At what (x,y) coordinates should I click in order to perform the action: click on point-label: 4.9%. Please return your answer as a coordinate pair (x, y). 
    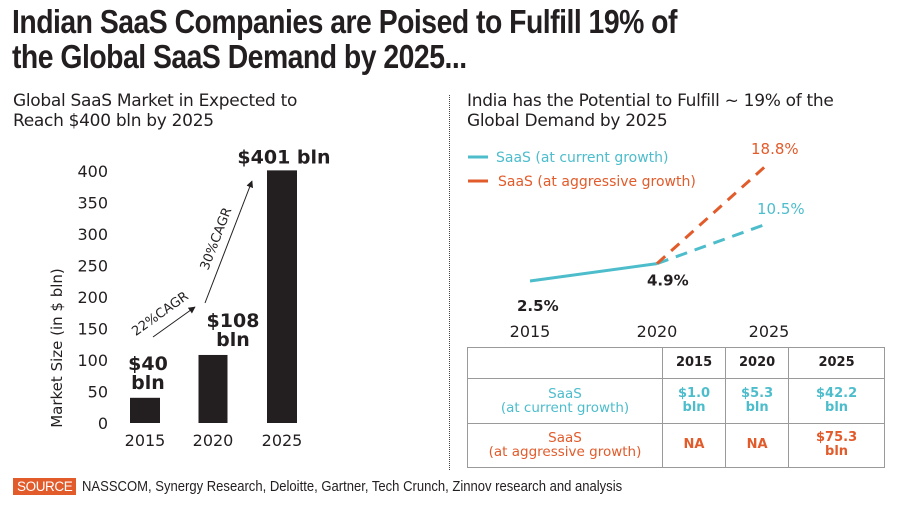
    Looking at the image, I should click on (668, 281).